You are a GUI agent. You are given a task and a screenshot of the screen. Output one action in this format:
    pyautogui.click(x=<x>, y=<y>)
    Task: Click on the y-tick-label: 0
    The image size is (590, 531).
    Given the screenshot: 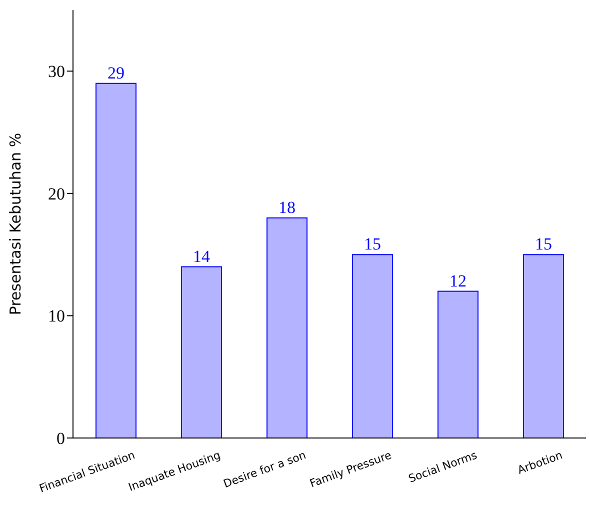 What is the action you would take?
    pyautogui.click(x=60, y=438)
    